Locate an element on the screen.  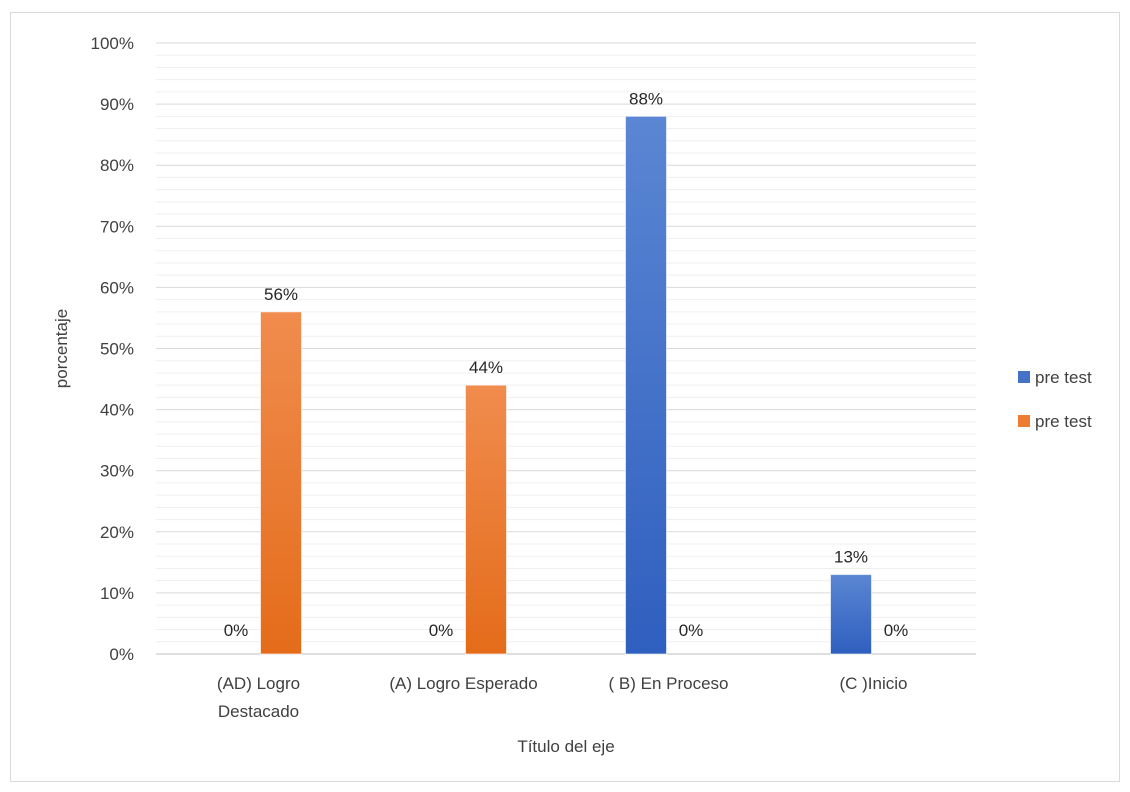
x-tick-label-line: ( B) En Proceso is located at coordinates (669, 683).